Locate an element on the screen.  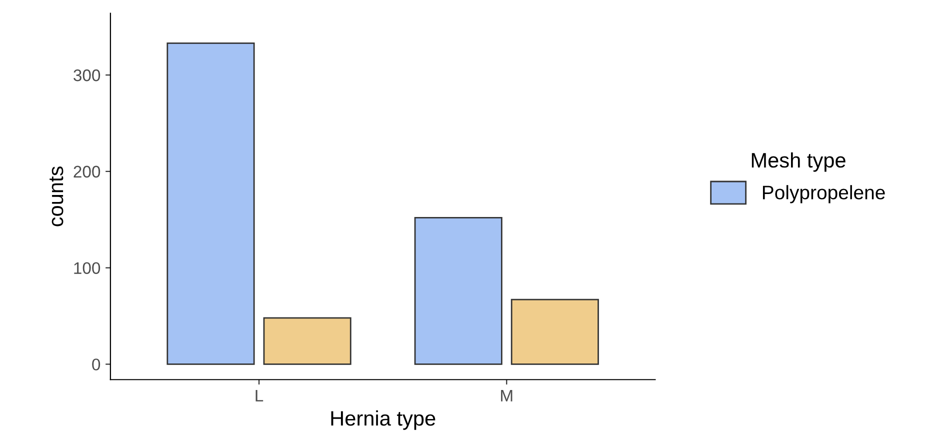
y-axis-title: counts is located at coordinates (57, 196).